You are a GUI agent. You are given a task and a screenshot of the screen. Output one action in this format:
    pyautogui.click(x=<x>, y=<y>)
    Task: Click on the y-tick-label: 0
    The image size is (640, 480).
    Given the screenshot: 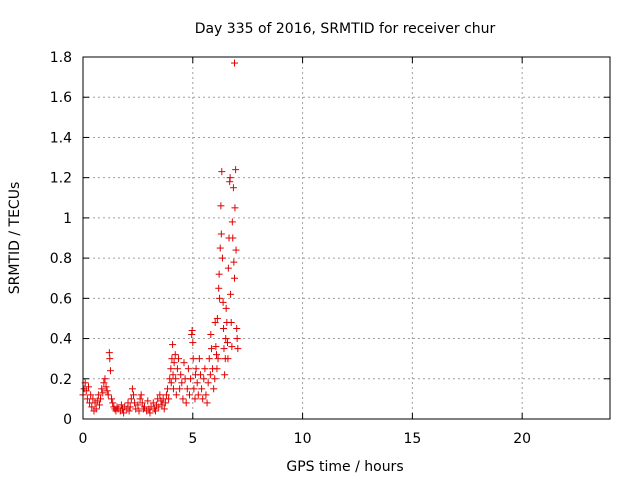 What is the action you would take?
    pyautogui.click(x=67, y=420)
    